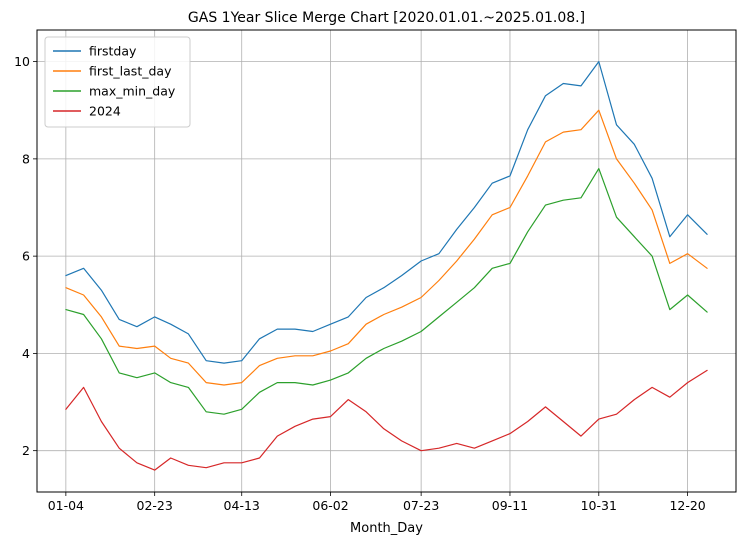  I want to click on legend-label: first_last_day, so click(130, 71).